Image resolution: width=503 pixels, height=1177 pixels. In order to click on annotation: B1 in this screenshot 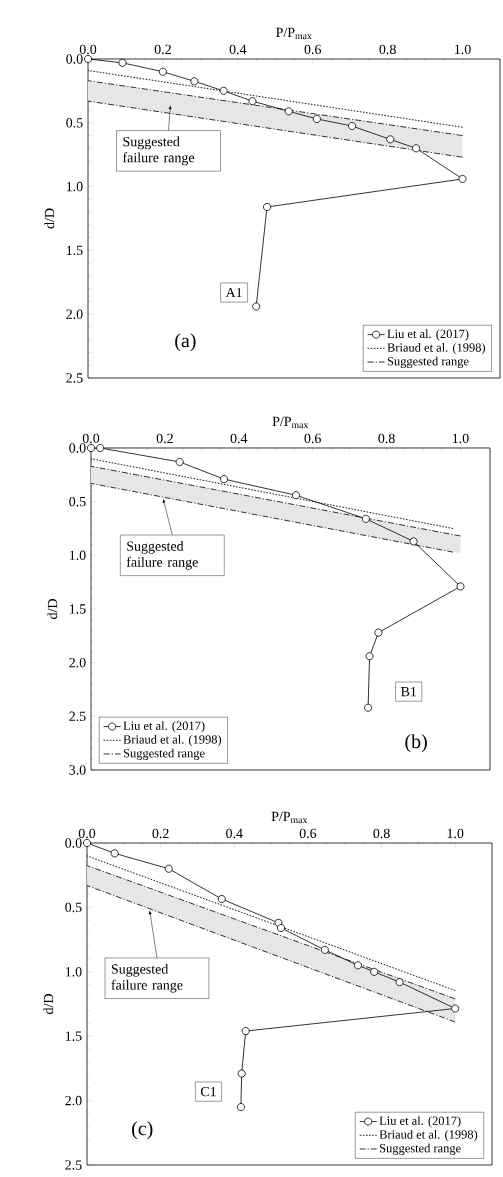, I will do `click(408, 692)`.